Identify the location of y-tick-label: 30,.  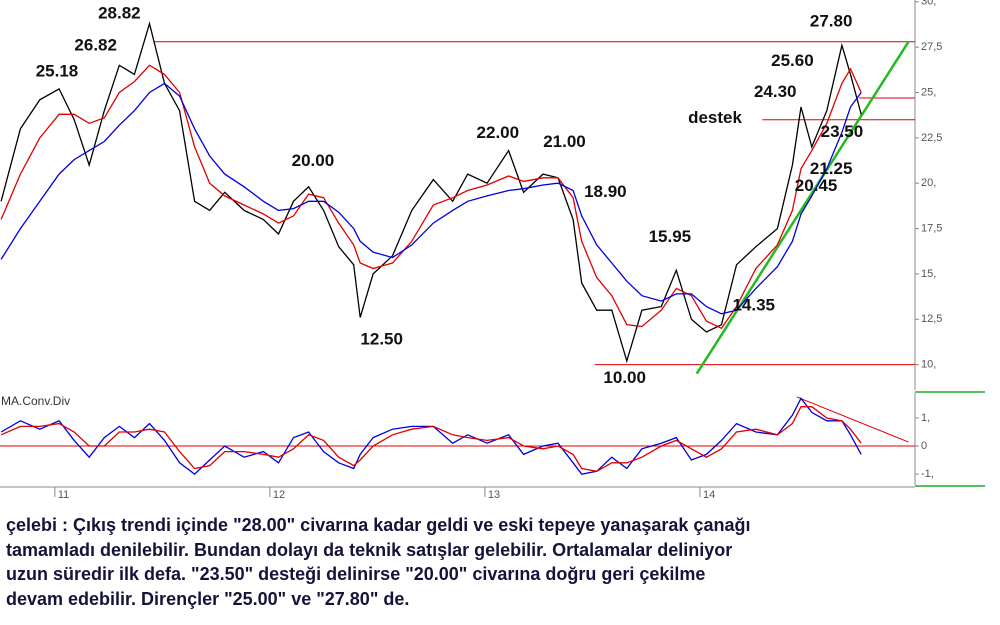
(928, 4).